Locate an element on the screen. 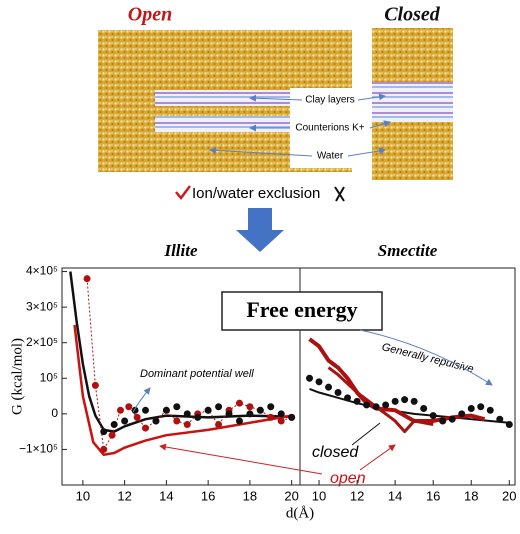 The height and width of the screenshot is (534, 520). pointers is located at coordinates (300, 125).